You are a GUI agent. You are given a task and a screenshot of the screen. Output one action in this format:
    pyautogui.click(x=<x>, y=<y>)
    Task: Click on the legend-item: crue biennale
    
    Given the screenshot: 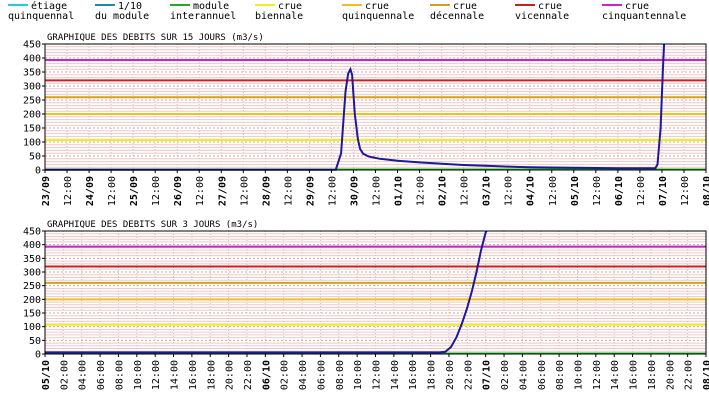 What is the action you would take?
    pyautogui.click(x=279, y=12)
    